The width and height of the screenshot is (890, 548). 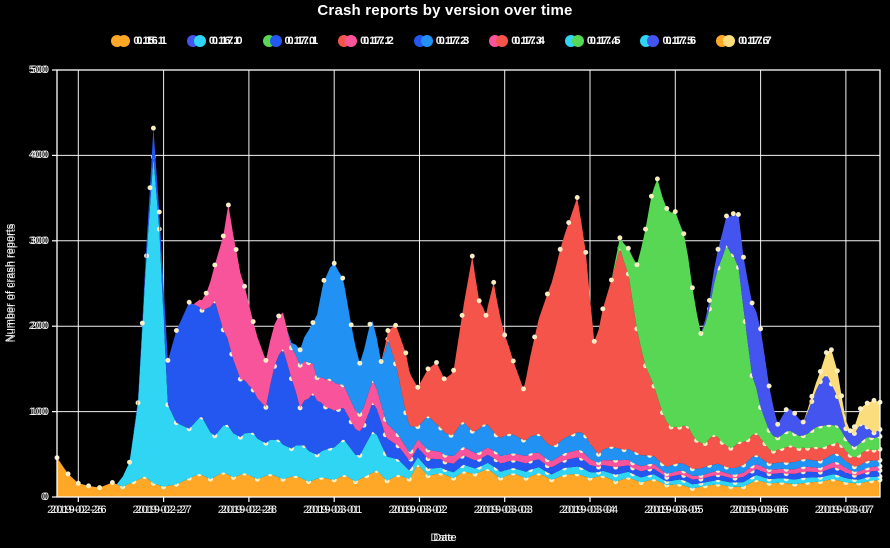 I want to click on legend-ghost-label: 0.17.5, so click(x=678, y=41).